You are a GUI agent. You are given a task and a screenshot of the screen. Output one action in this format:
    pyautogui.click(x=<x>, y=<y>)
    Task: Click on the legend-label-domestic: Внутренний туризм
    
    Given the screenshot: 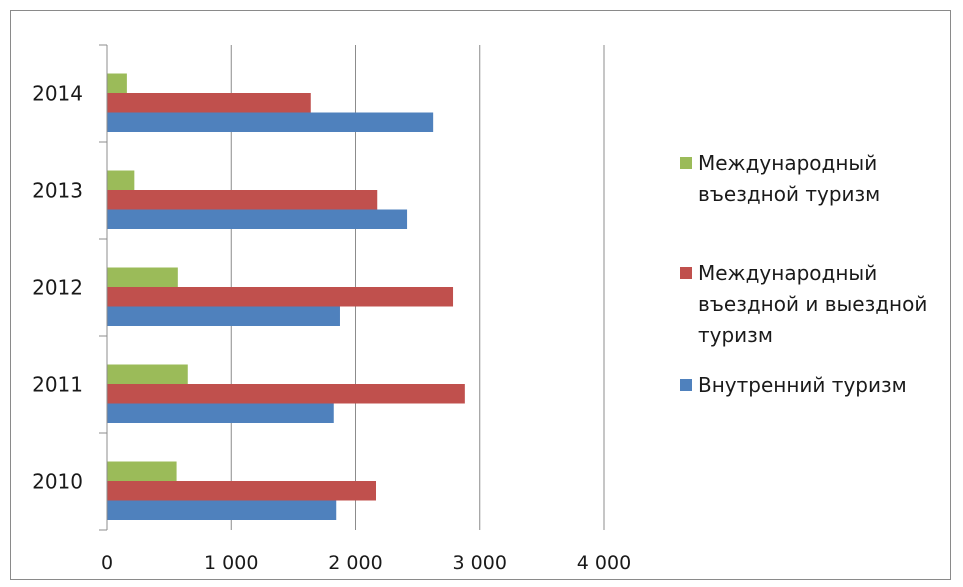 What is the action you would take?
    pyautogui.click(x=802, y=385)
    